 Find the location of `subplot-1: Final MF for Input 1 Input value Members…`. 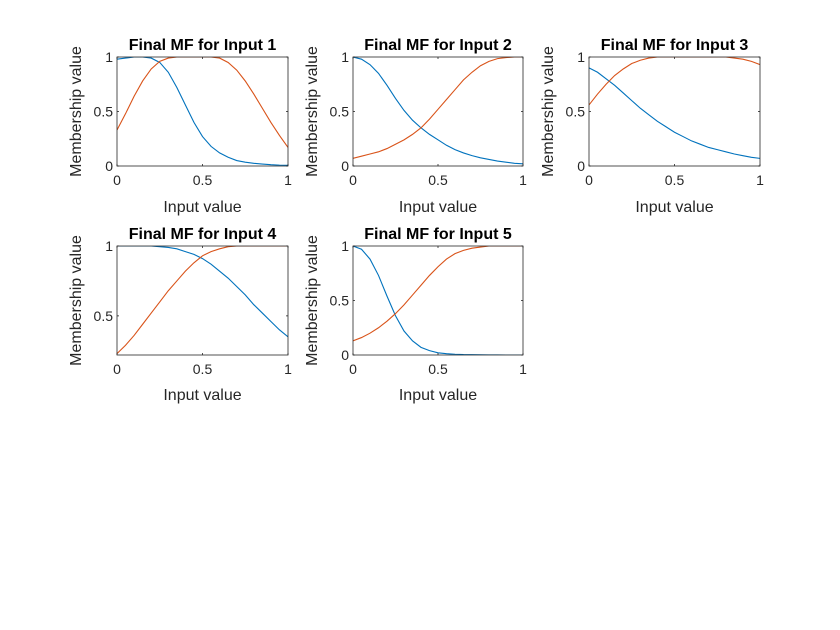

subplot-1: Final MF for Input 1 Input value Members… is located at coordinates (180, 126).